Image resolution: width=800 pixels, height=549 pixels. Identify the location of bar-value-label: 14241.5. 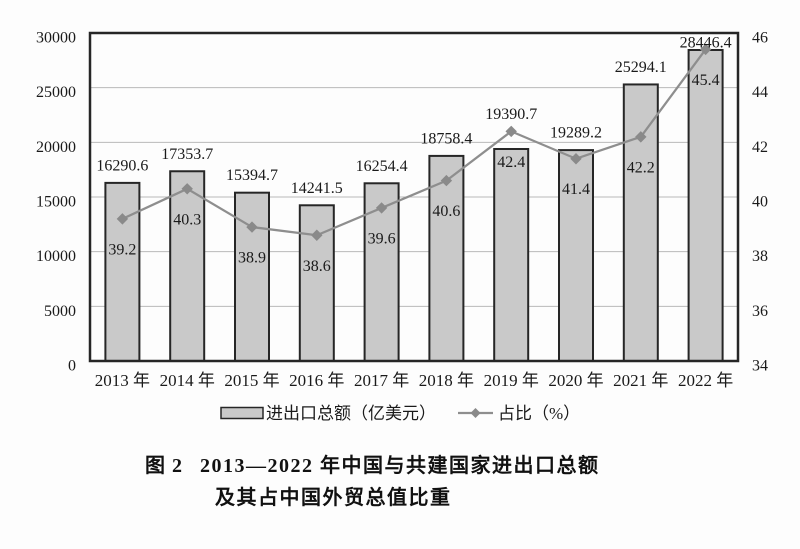
(317, 188).